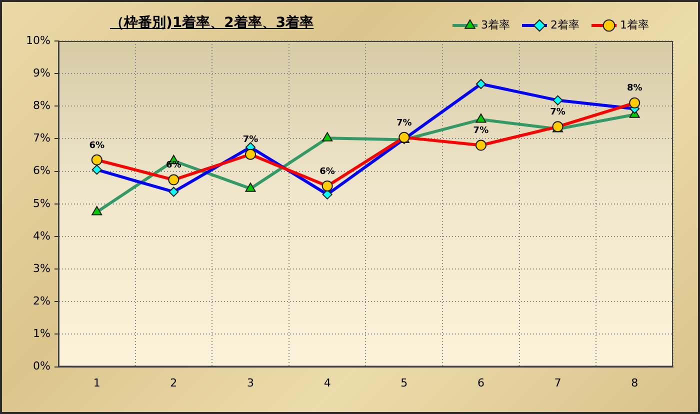 This screenshot has width=700, height=414. I want to click on x-tick-label: 2, so click(174, 383).